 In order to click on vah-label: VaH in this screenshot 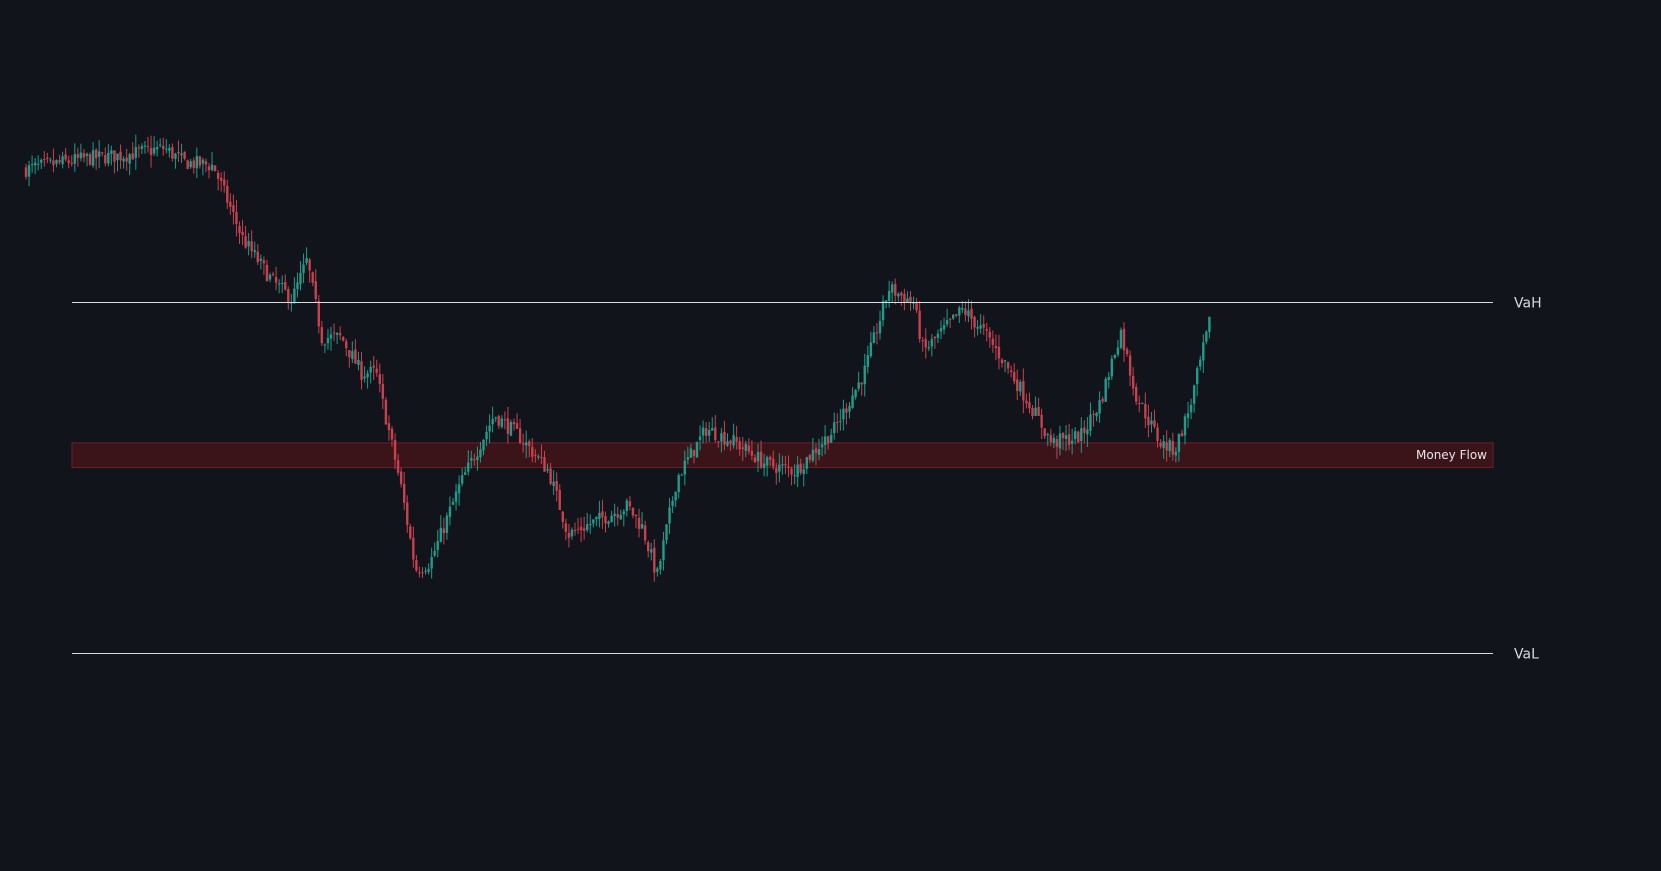, I will do `click(1528, 304)`.